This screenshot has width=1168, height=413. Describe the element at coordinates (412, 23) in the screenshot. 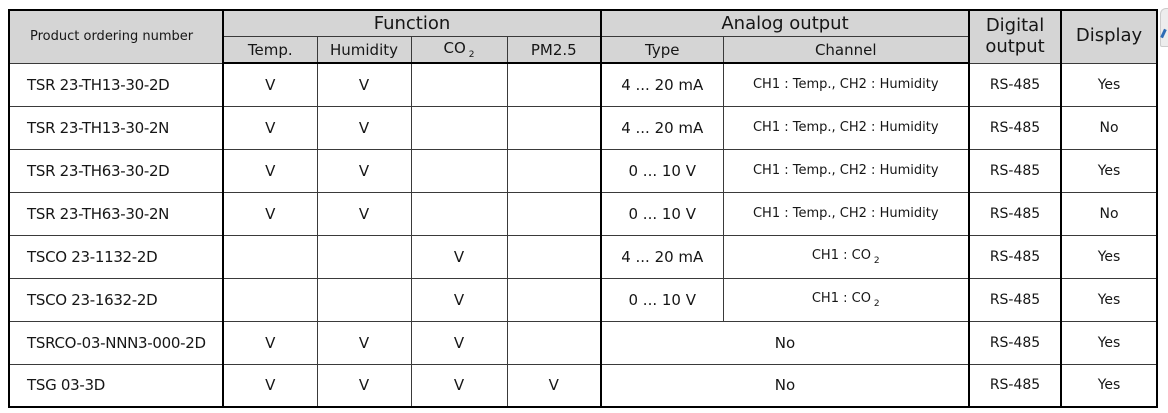

I see `header-function-group: Function` at that location.